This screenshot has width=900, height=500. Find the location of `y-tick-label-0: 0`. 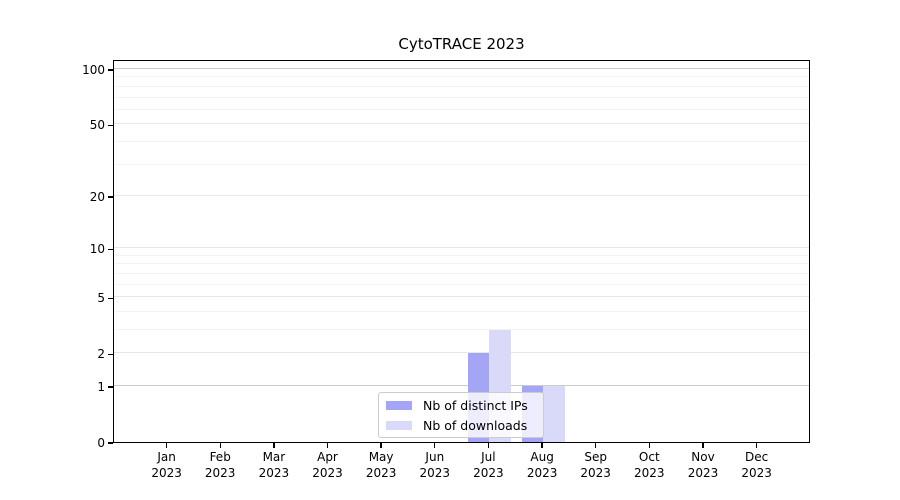

y-tick-label-0: 0 is located at coordinates (101, 443).